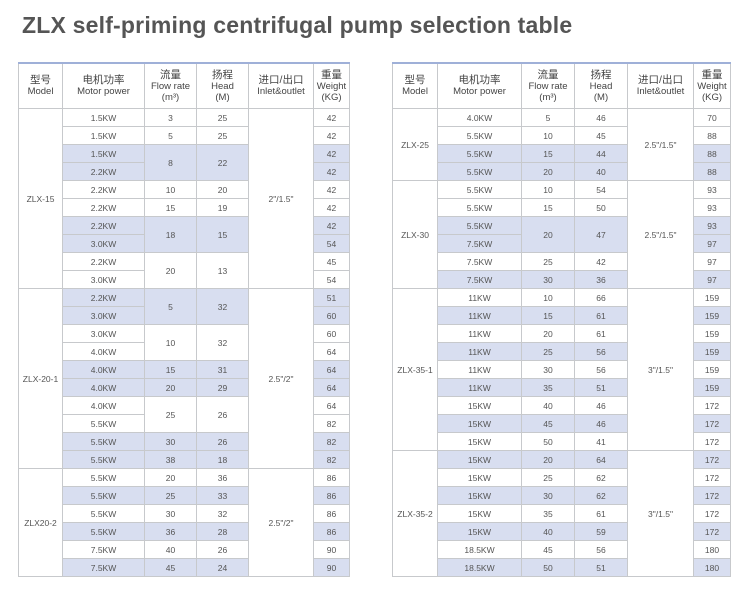  What do you see at coordinates (40, 91) in the screenshot?
I see `header-model-en: Model` at bounding box center [40, 91].